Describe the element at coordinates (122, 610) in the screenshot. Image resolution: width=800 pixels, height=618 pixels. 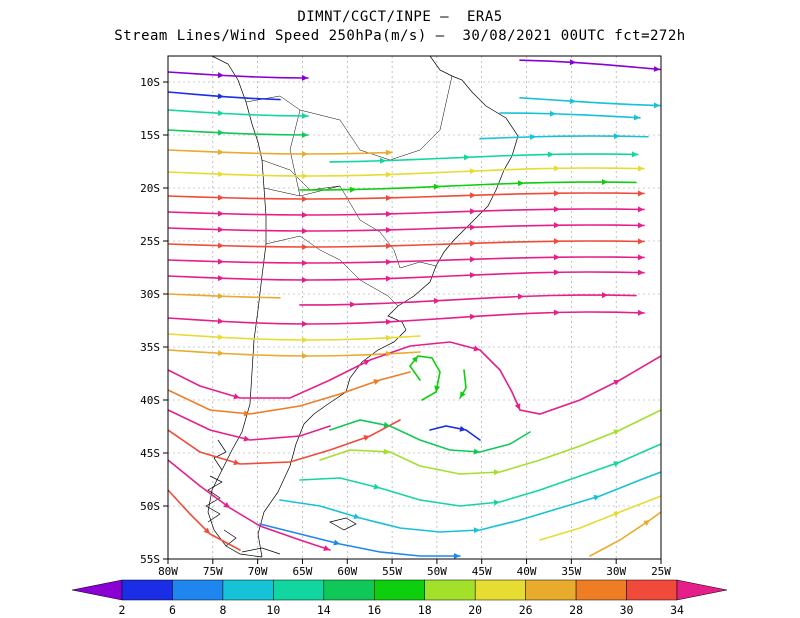
I see `colorbar-label: 2` at that location.